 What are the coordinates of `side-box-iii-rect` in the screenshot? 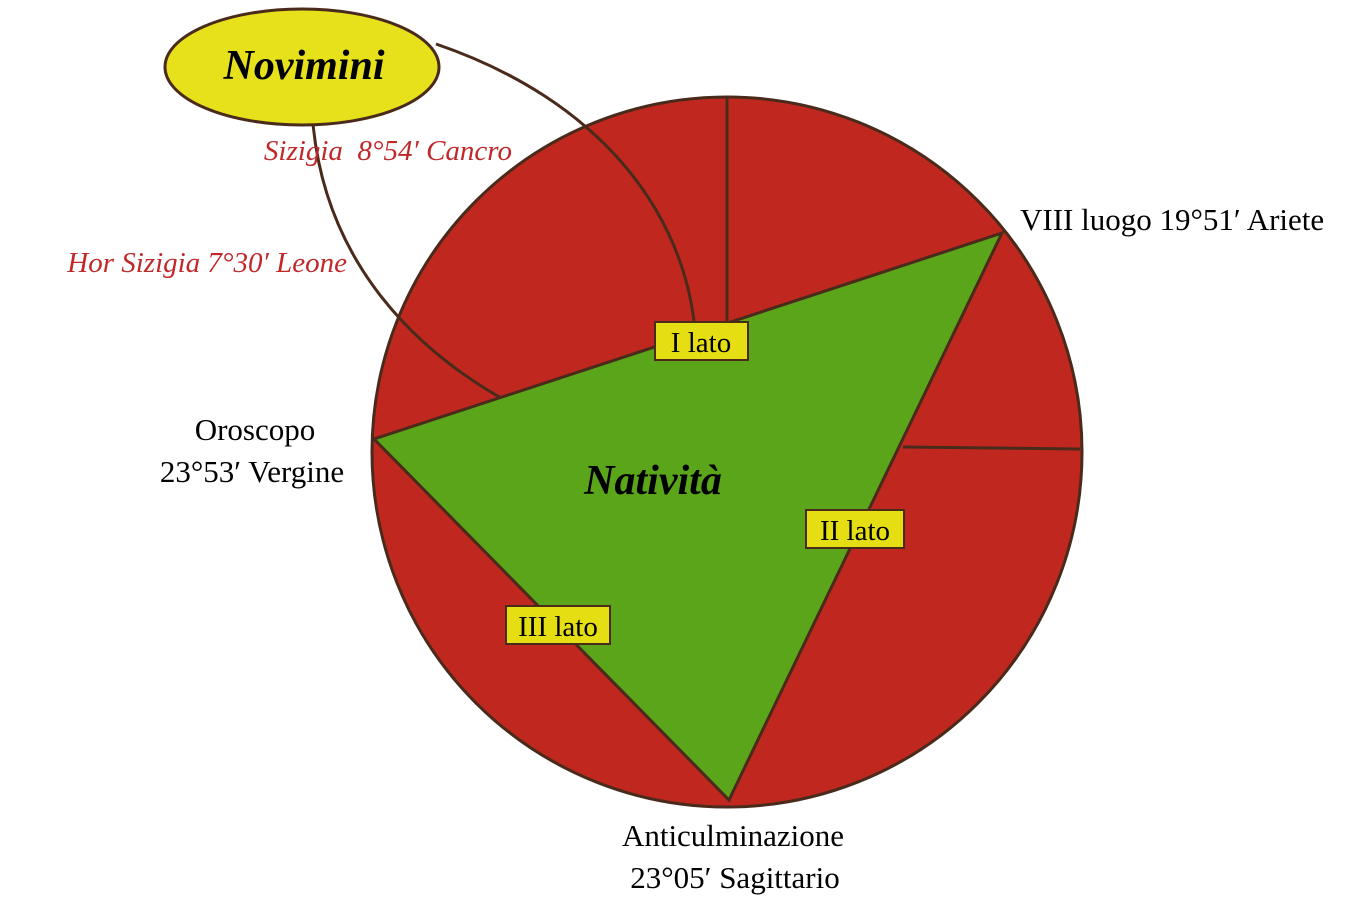 It's located at (558, 625).